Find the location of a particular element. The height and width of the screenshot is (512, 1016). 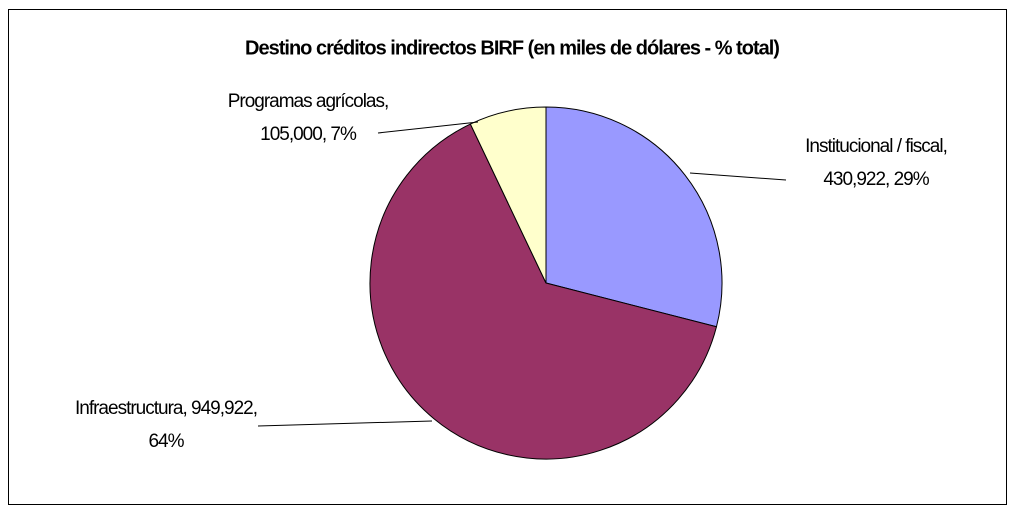

data-label: Institucional / fiscal, 430,922, 29% is located at coordinates (876, 163).